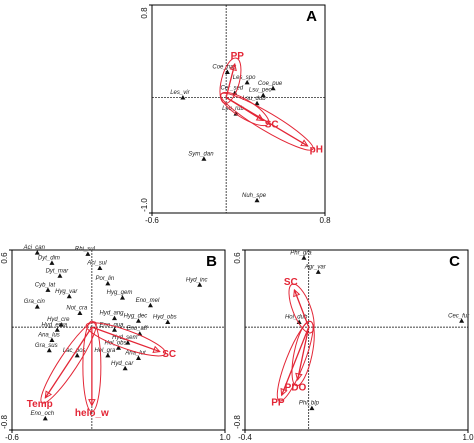 The image size is (474, 443). What do you see at coordinates (468, 437) in the screenshot?
I see `x-tick-label: 1.0` at bounding box center [468, 437].